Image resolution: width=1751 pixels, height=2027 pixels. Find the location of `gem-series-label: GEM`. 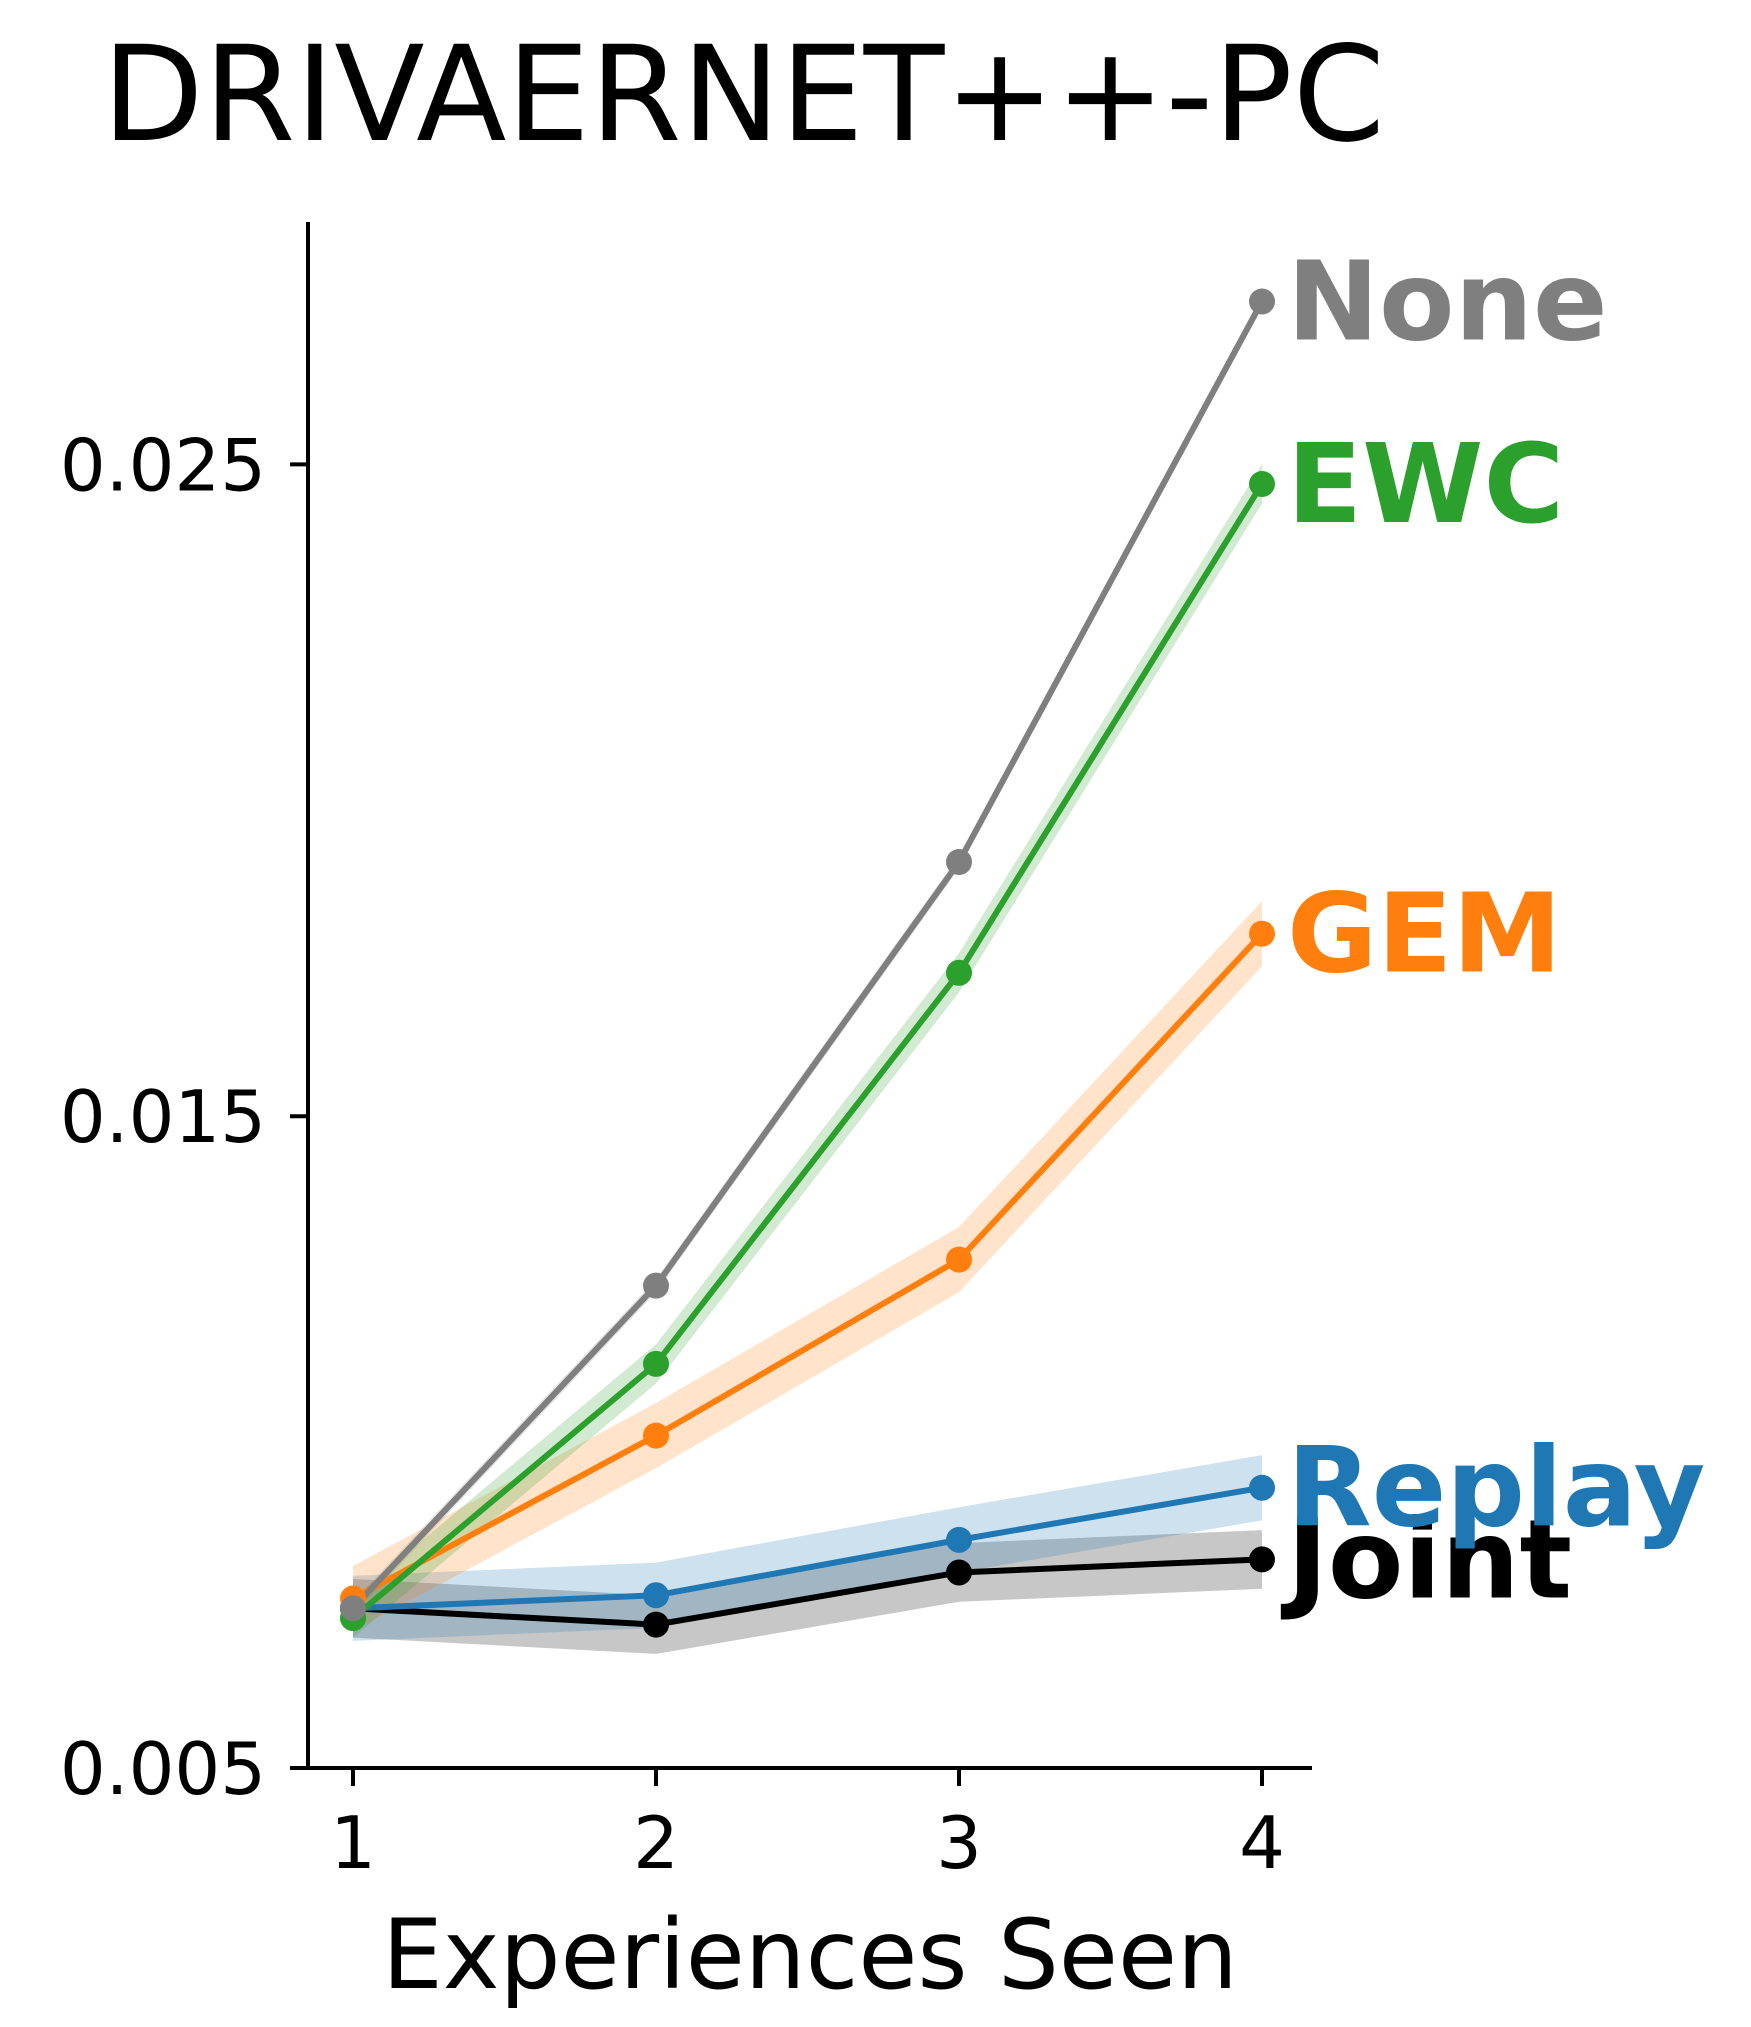

gem-series-label: GEM is located at coordinates (1424, 934).